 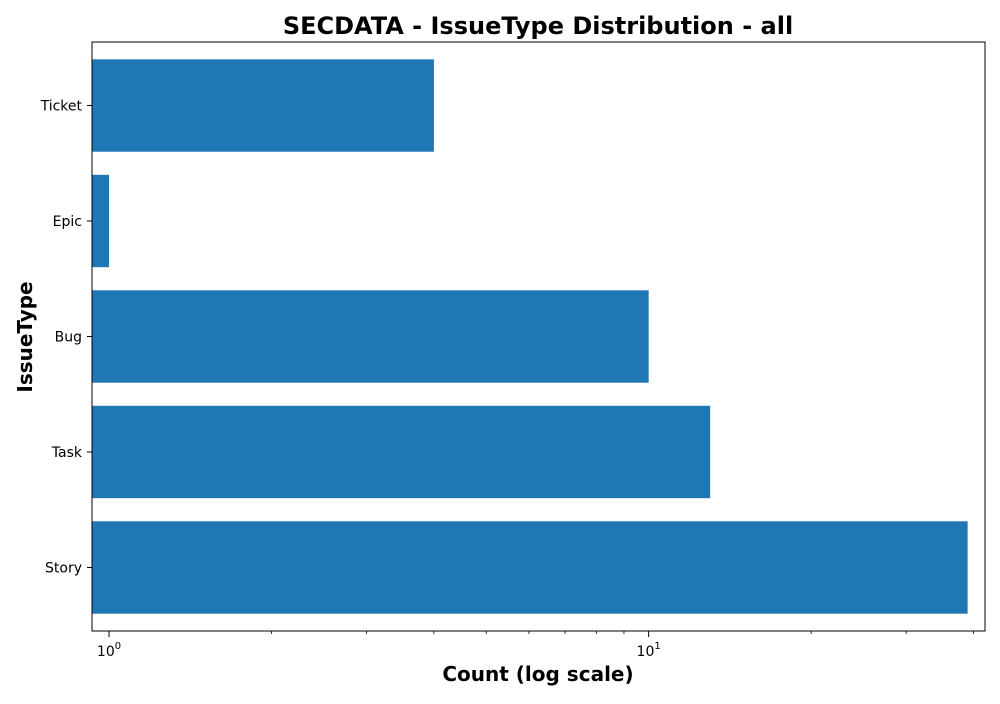 What do you see at coordinates (61, 107) in the screenshot?
I see `y-tick-label-ticket: Ticket` at bounding box center [61, 107].